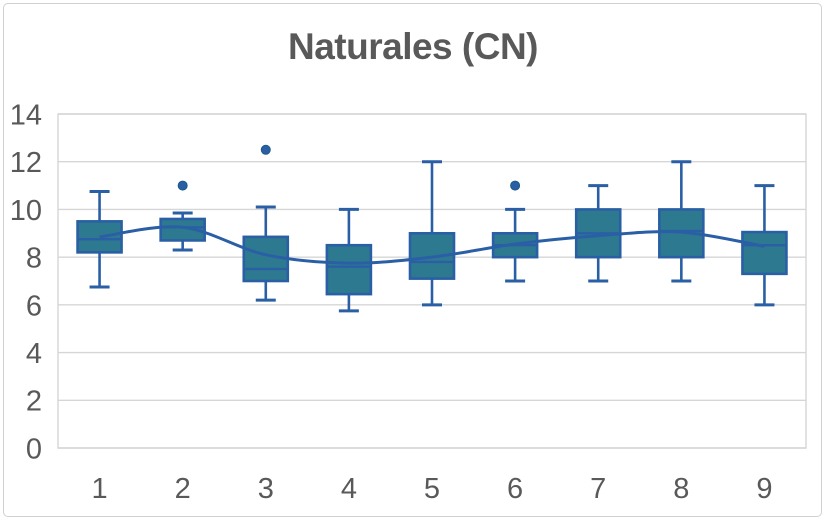  What do you see at coordinates (34, 354) in the screenshot?
I see `y-tick-label: 4` at bounding box center [34, 354].